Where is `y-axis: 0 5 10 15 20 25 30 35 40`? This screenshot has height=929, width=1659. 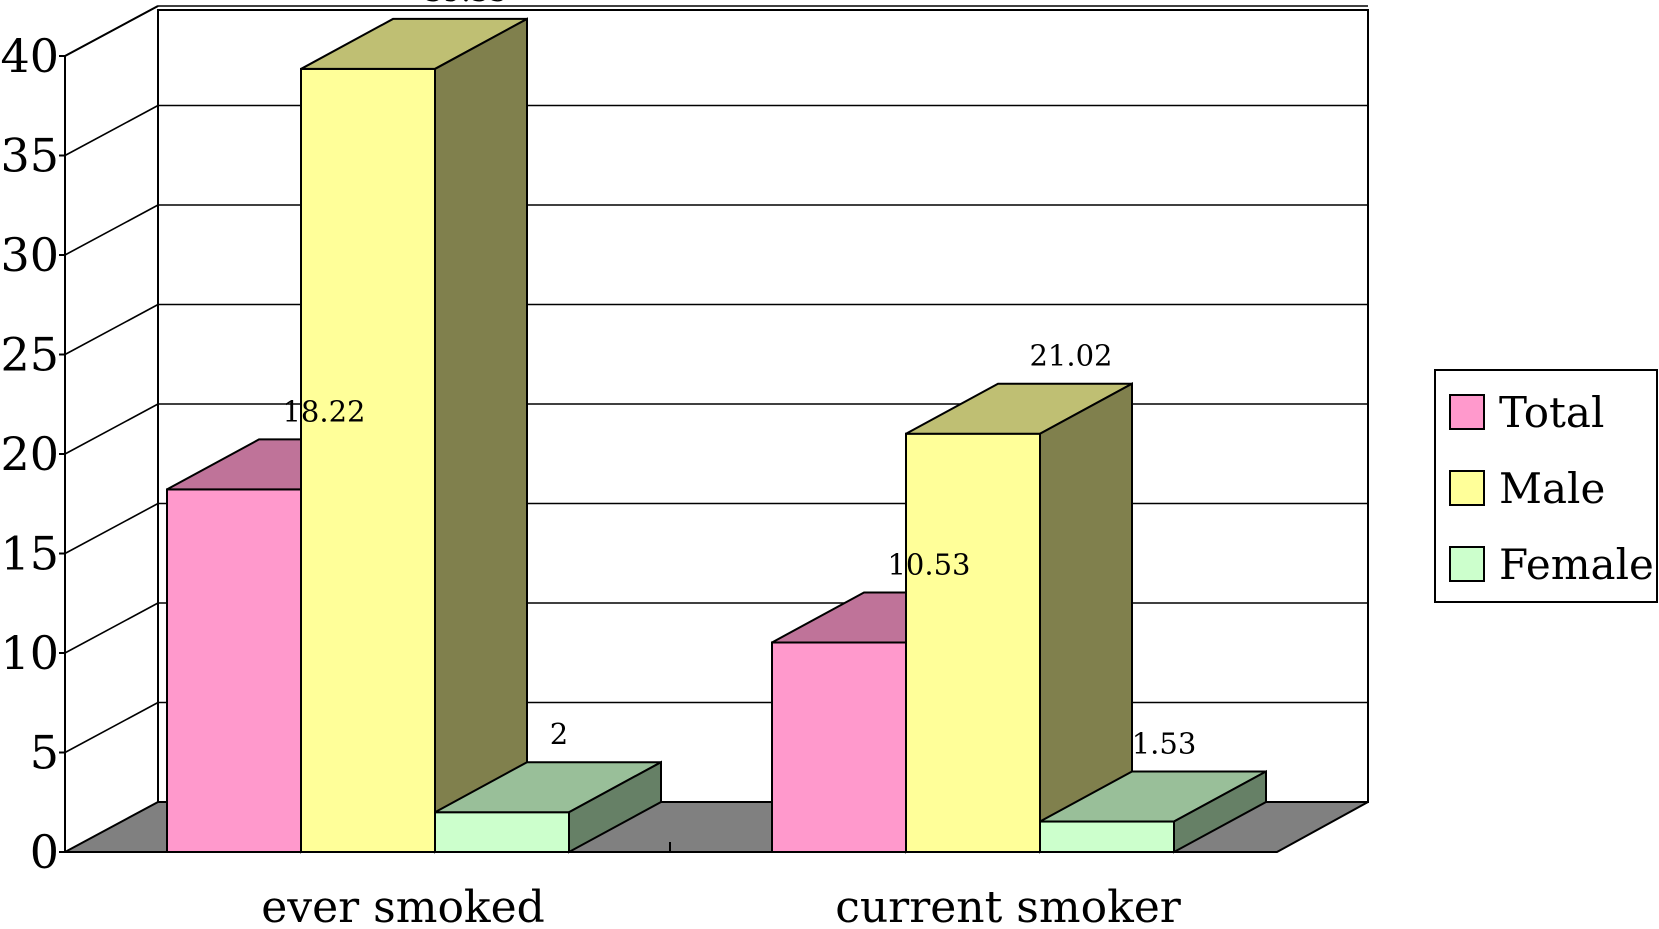
y-axis: 0 5 10 15 20 25 30 35 40 is located at coordinates (33, 454).